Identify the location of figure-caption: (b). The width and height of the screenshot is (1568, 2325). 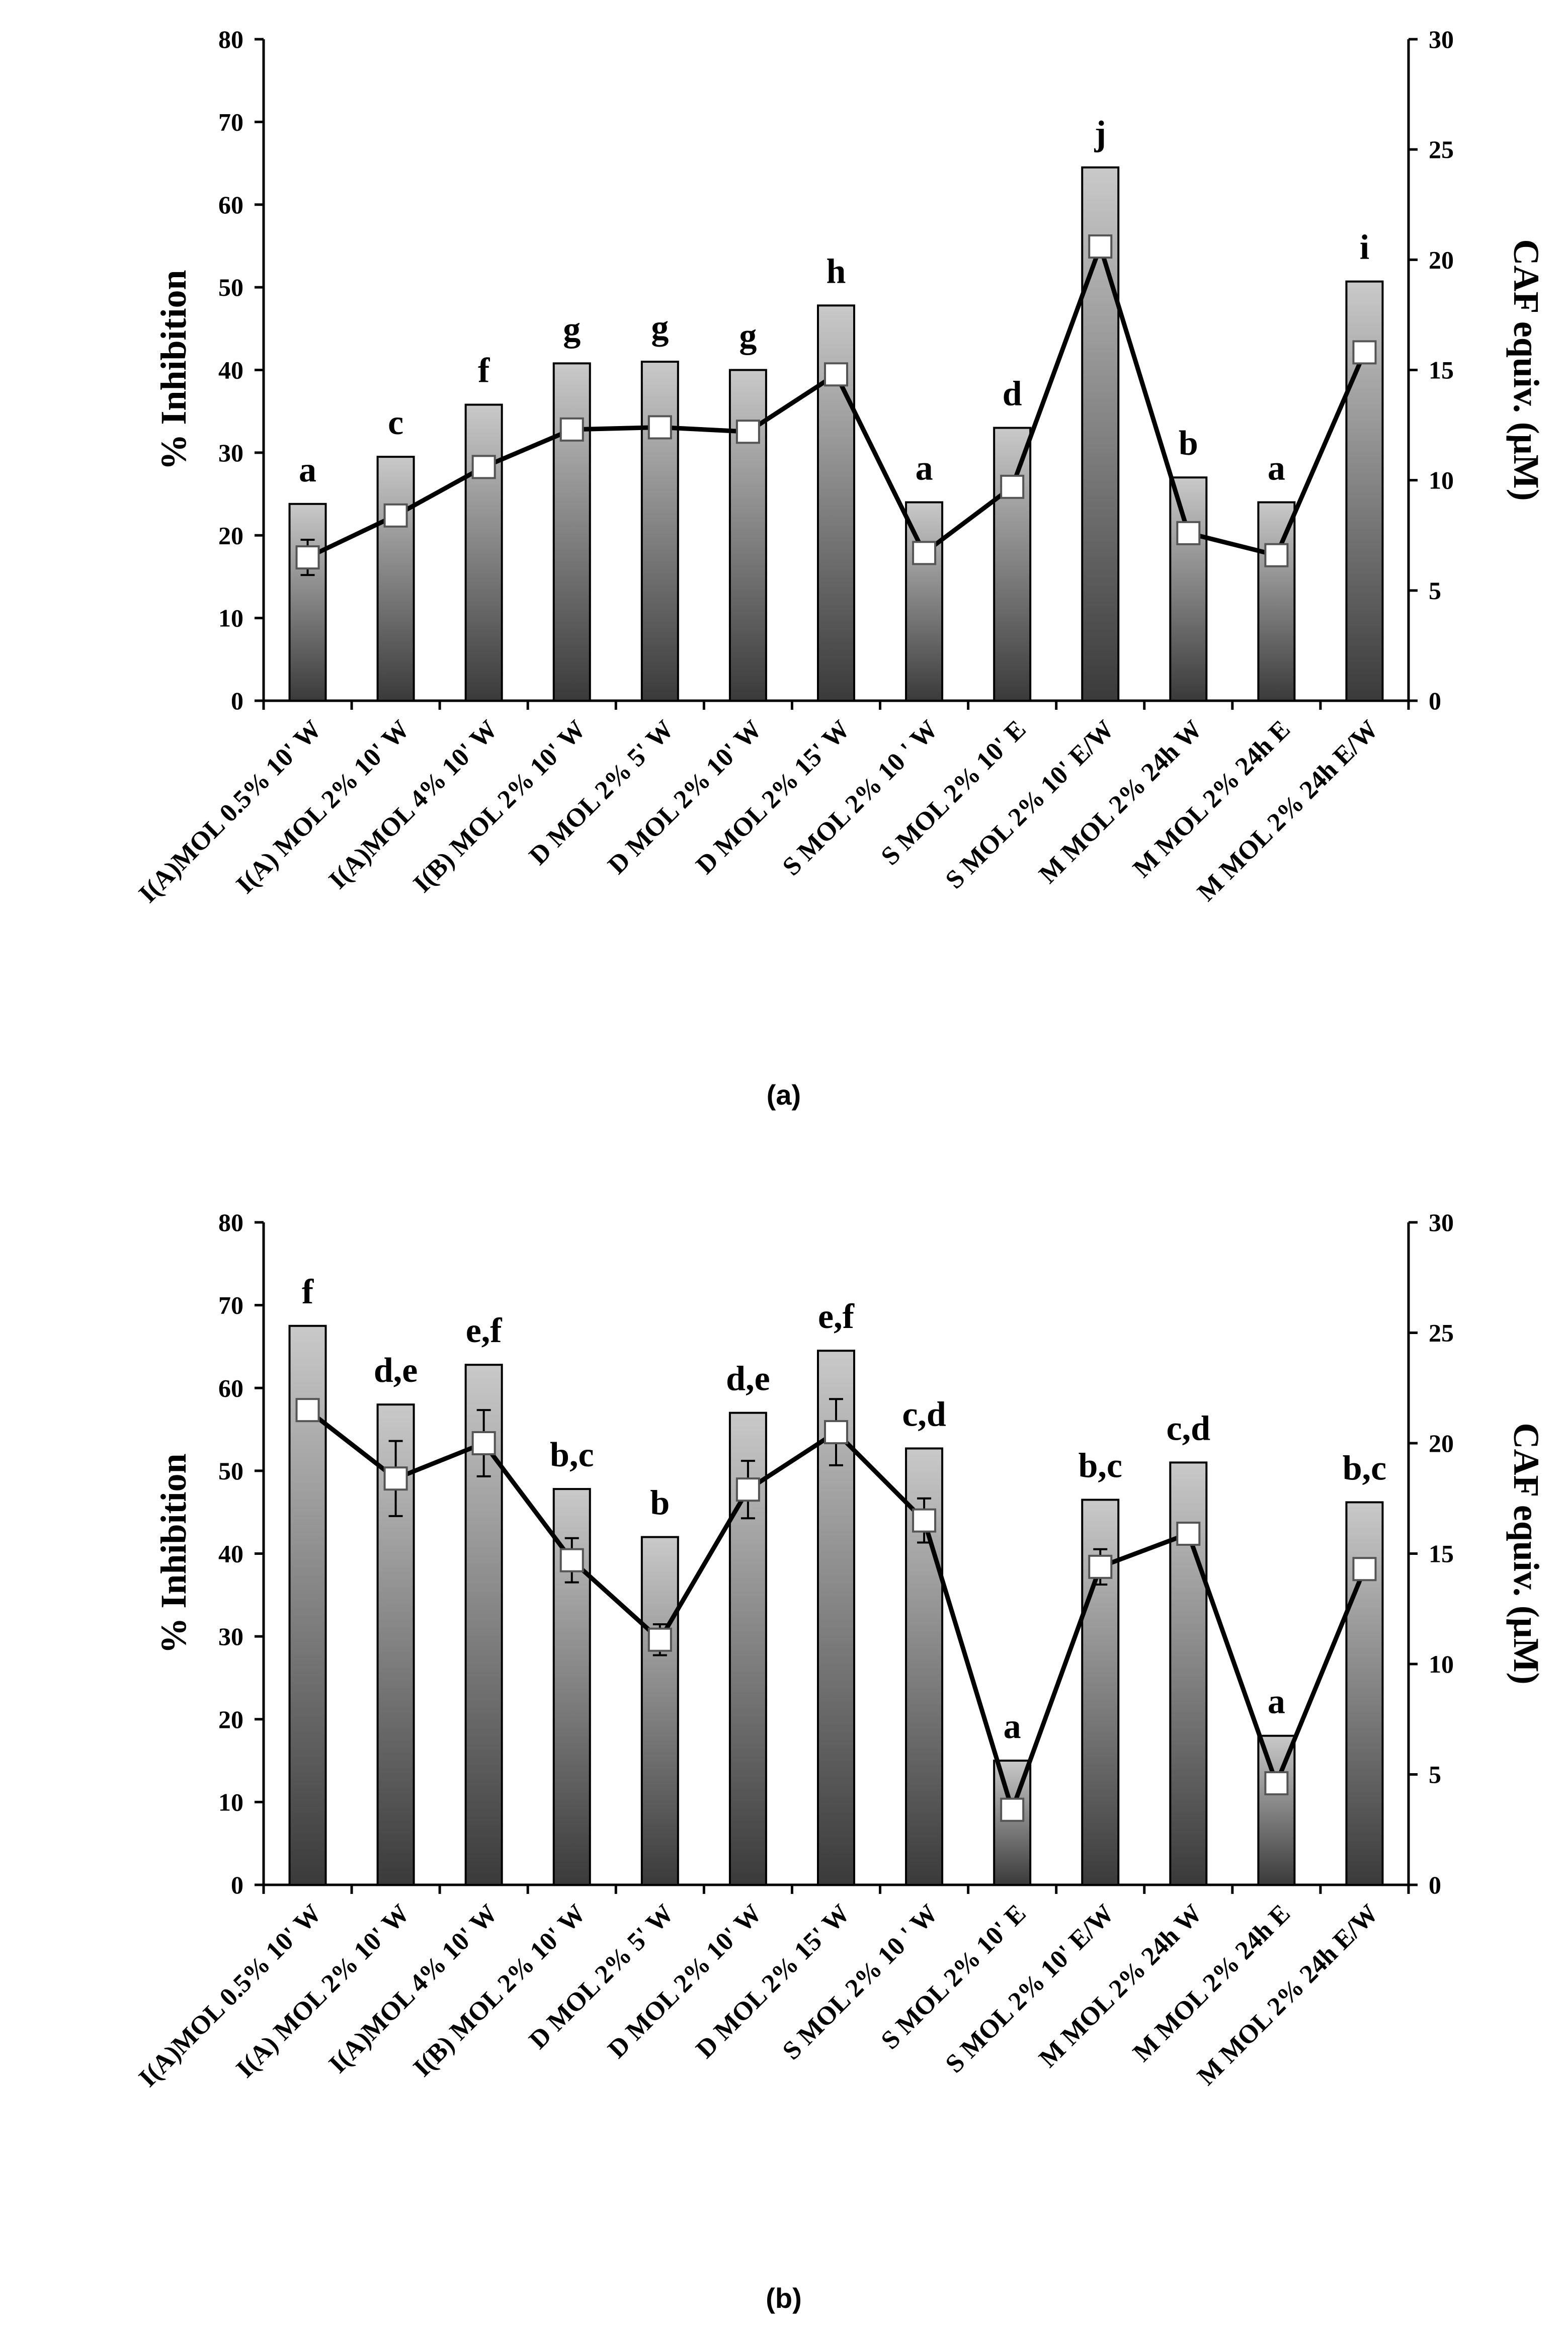
(784, 2298).